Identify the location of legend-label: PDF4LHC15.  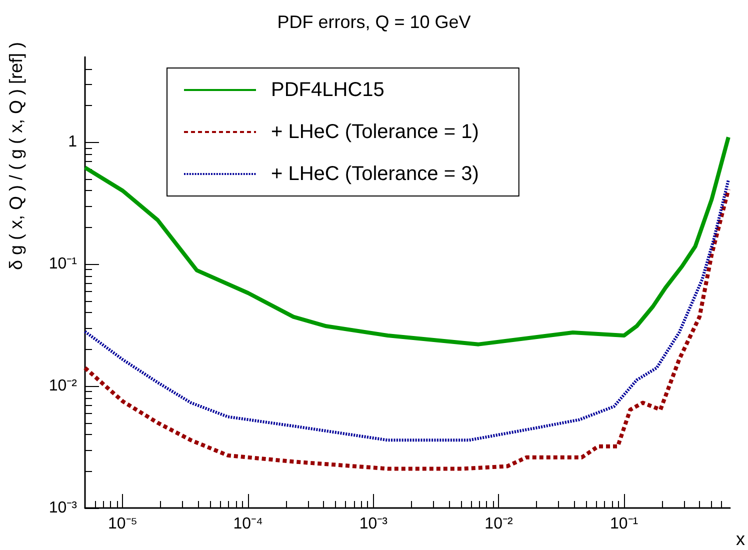
(327, 90).